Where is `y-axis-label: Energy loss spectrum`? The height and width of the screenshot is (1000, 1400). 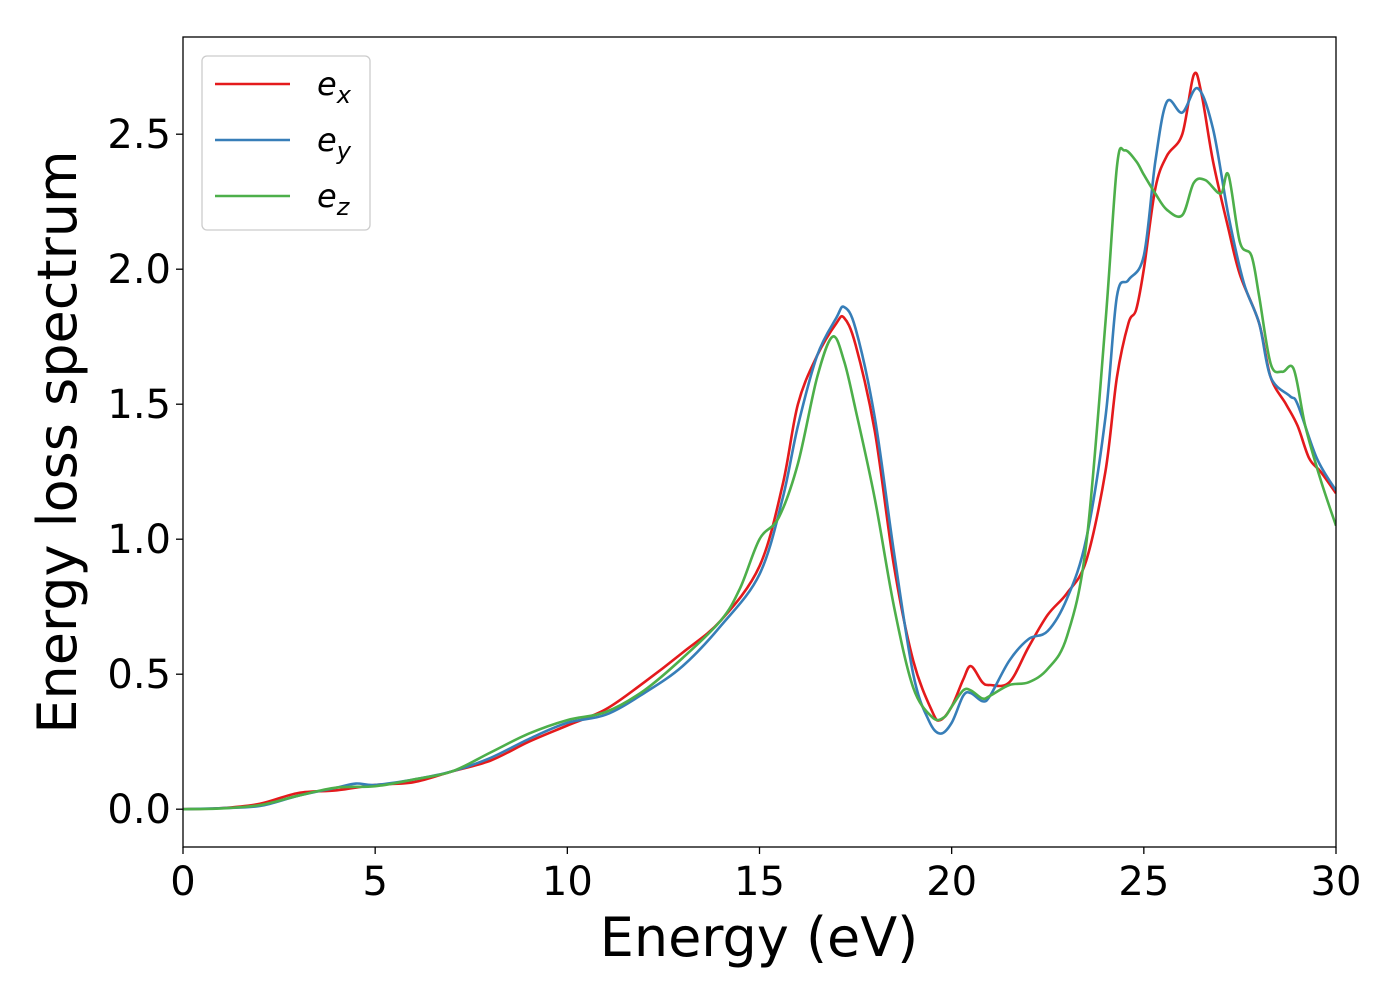
y-axis-label: Energy loss spectrum is located at coordinates (57, 441).